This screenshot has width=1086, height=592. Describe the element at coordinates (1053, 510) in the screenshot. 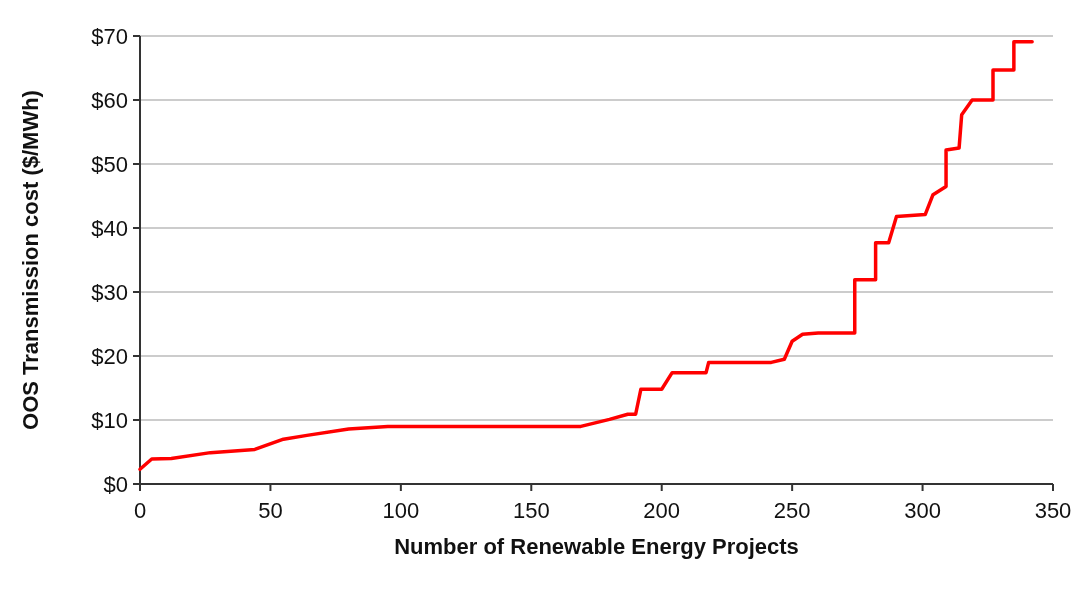

I see `x-tick-label: 350` at that location.